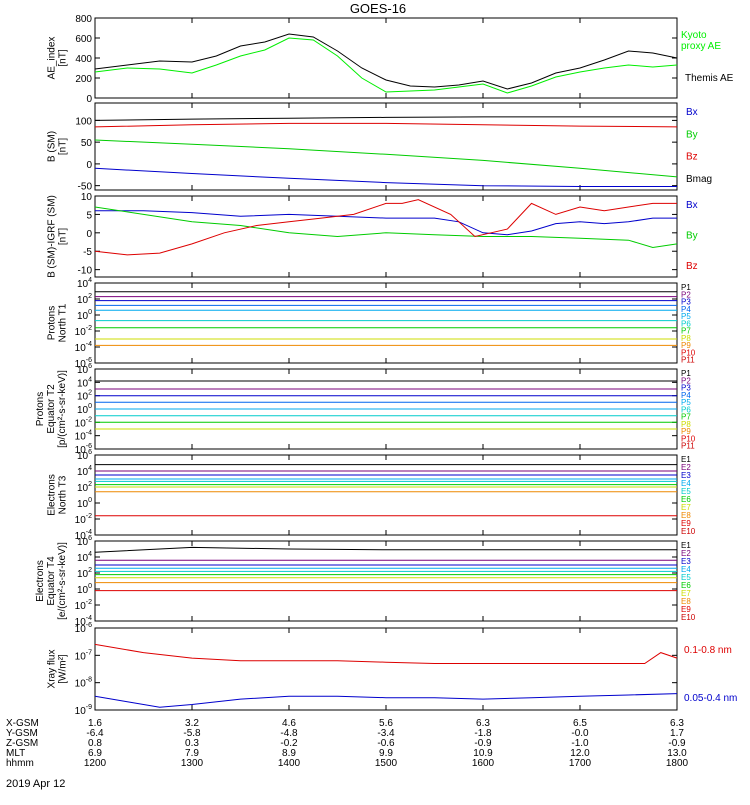 This screenshot has height=805, width=750. I want to click on ephemeris-value: 6.5, so click(580, 723).